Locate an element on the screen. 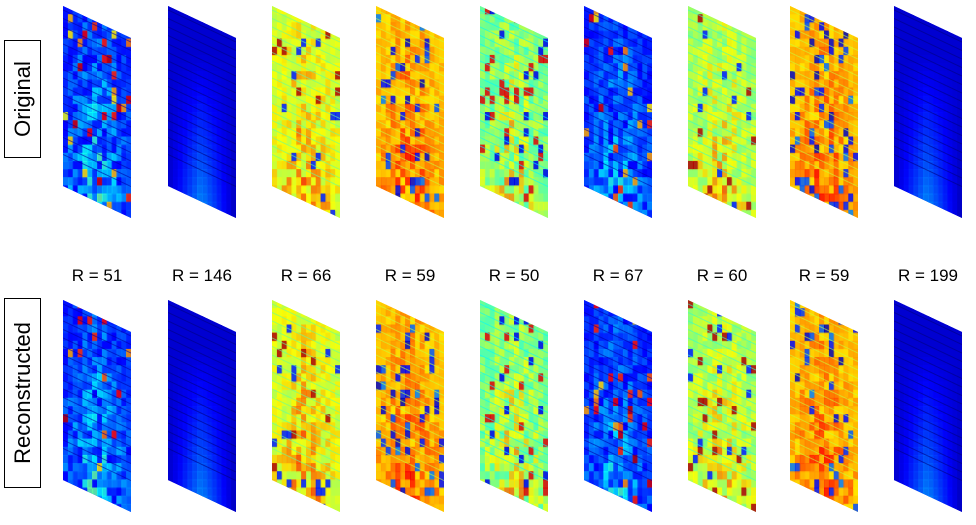  r-value-label-6: R = 67 is located at coordinates (618, 275).